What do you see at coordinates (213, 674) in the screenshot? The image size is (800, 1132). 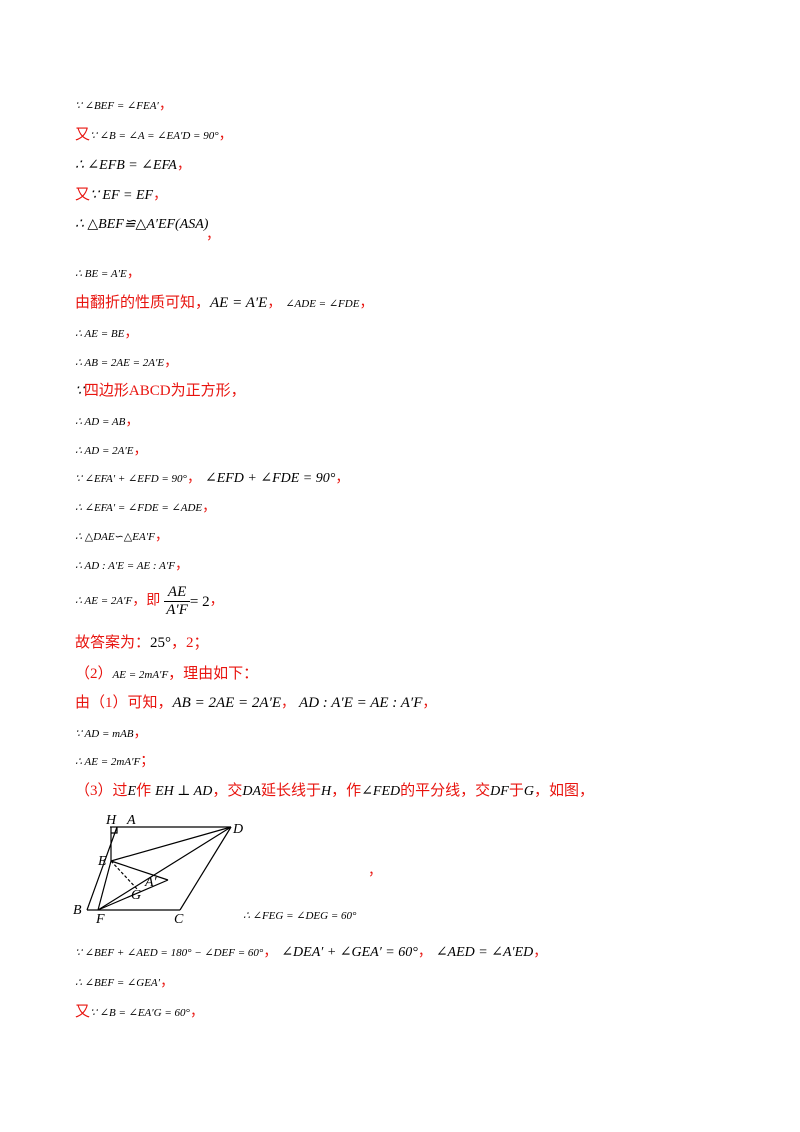 I see `cn-text: ，理由如下：` at bounding box center [213, 674].